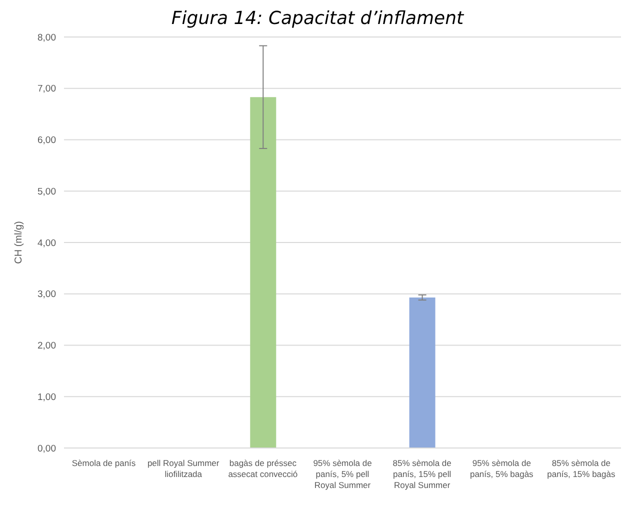  I want to click on y-tick-label: 0,00, so click(47, 448).